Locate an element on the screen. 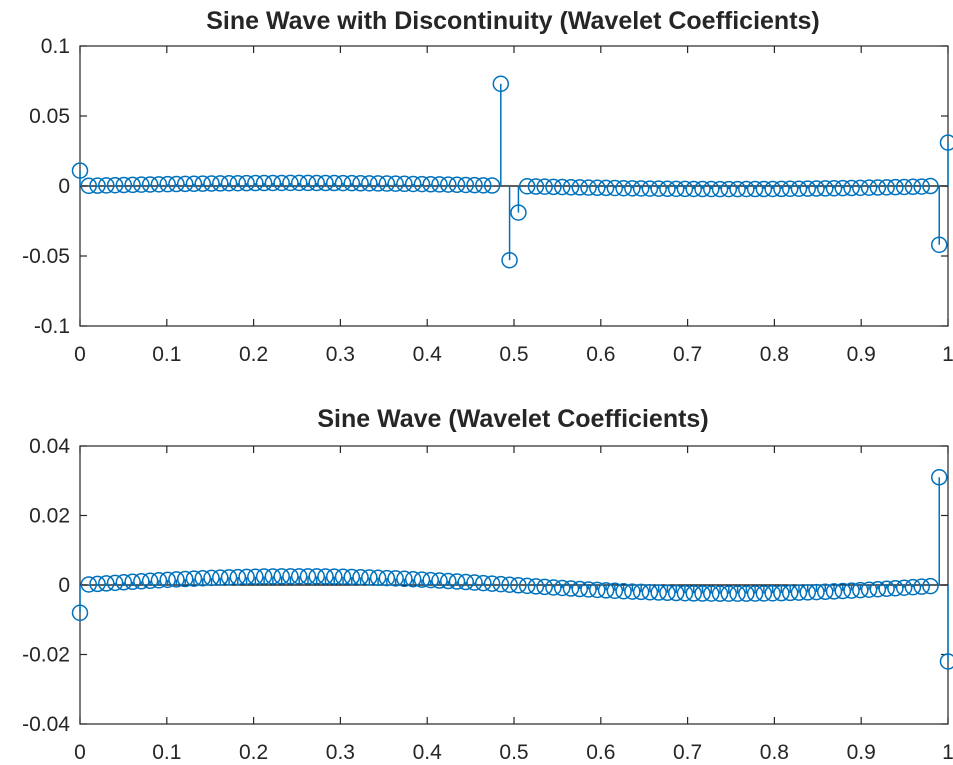 The width and height of the screenshot is (953, 765). bottom-x-tick-label: 0.3 is located at coordinates (340, 752).